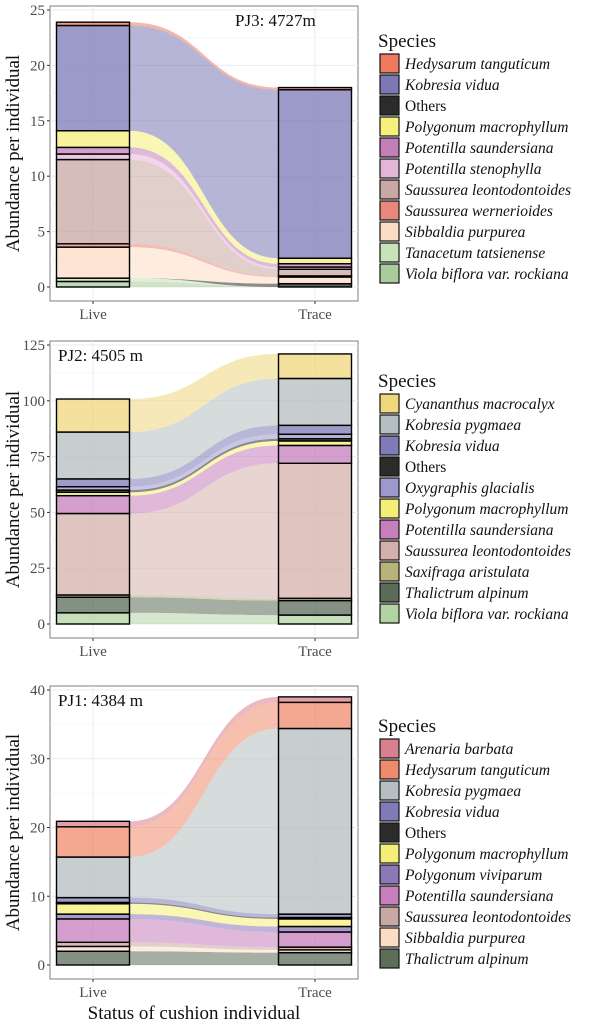  I want to click on panel-label: PJ2: 4505 m, so click(100, 355).